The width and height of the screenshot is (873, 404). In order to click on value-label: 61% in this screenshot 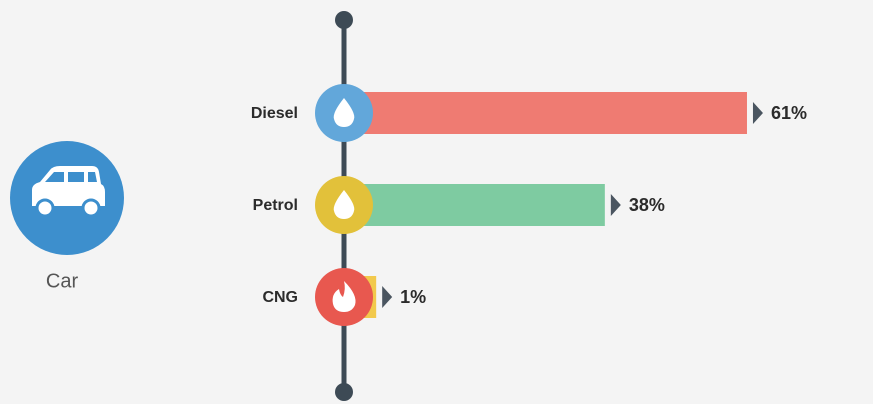, I will do `click(789, 113)`.